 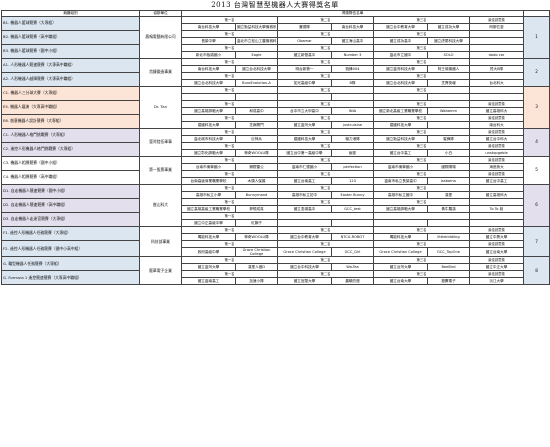 What do you see at coordinates (70, 37) in the screenshot?
I see `category-cell: B2. 機器人籃球競賽（高中職組）` at bounding box center [70, 37].